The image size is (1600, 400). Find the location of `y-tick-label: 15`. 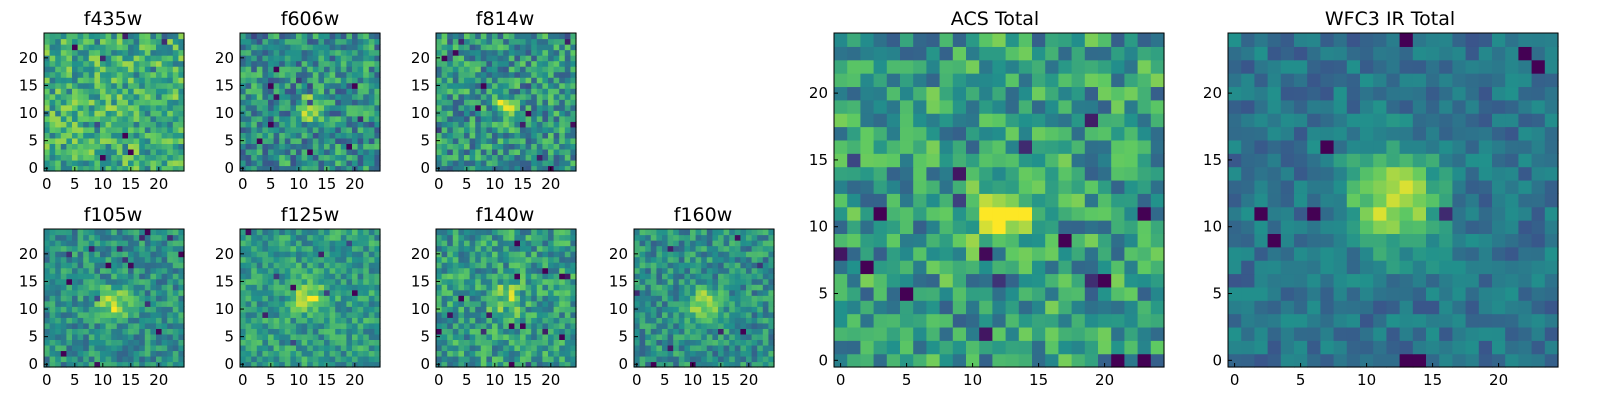

y-tick-label: 15 is located at coordinates (28, 281).